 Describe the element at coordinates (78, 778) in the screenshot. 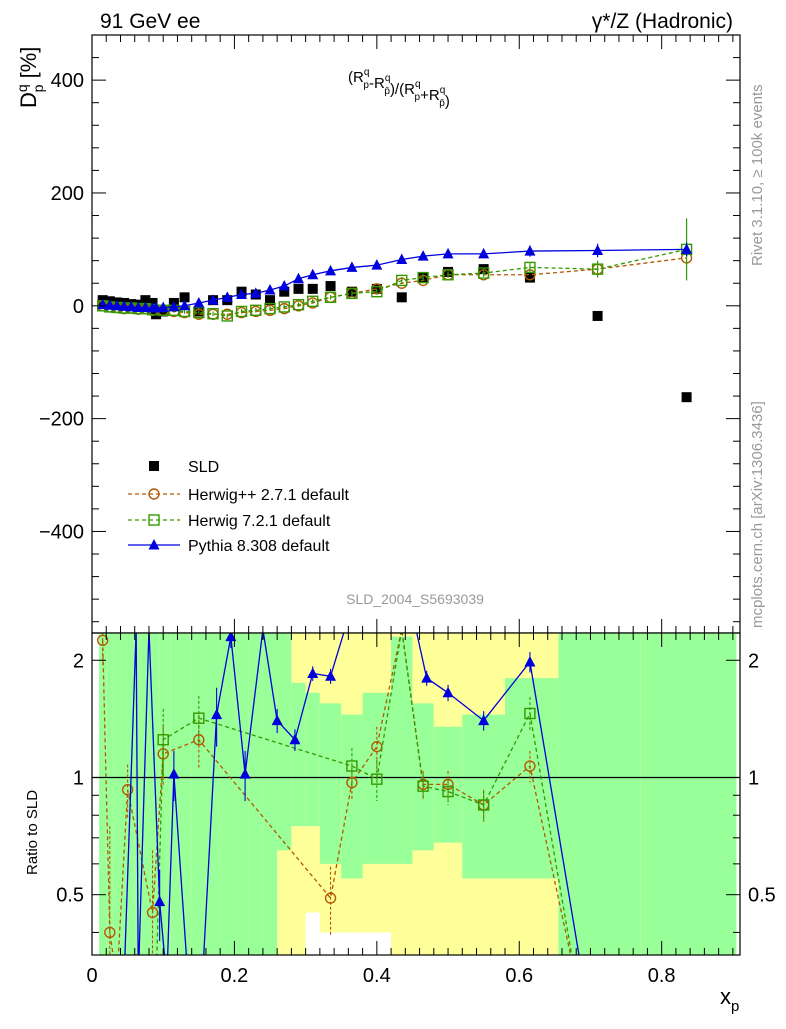

I see `ratio-y-tick-label: 1` at that location.